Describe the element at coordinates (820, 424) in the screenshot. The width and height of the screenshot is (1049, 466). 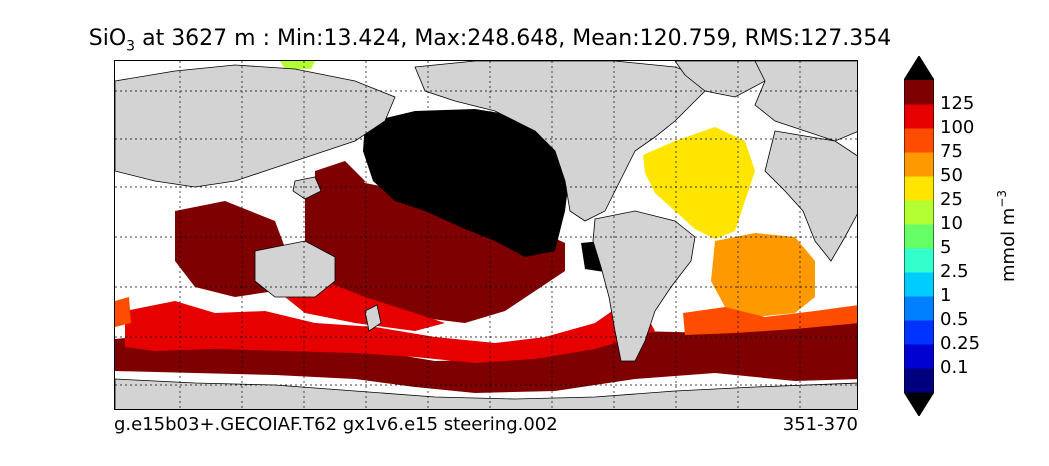
I see `footer-years: 351-370` at that location.